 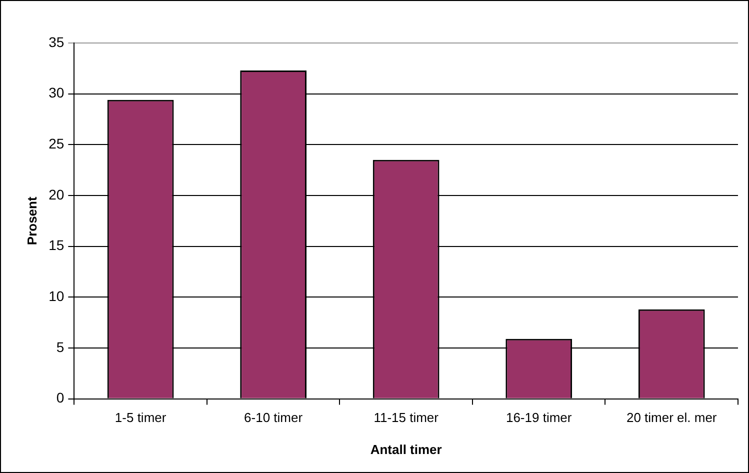 I want to click on y-tick-label: 35, so click(x=56, y=42).